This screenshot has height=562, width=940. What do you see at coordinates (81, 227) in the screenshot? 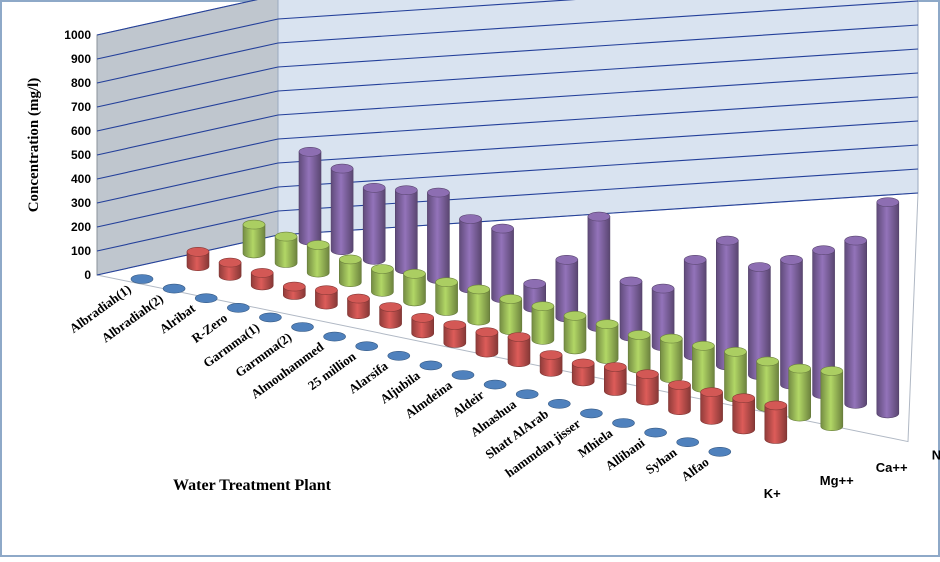
I see `y-tick-label: 200` at bounding box center [81, 227].